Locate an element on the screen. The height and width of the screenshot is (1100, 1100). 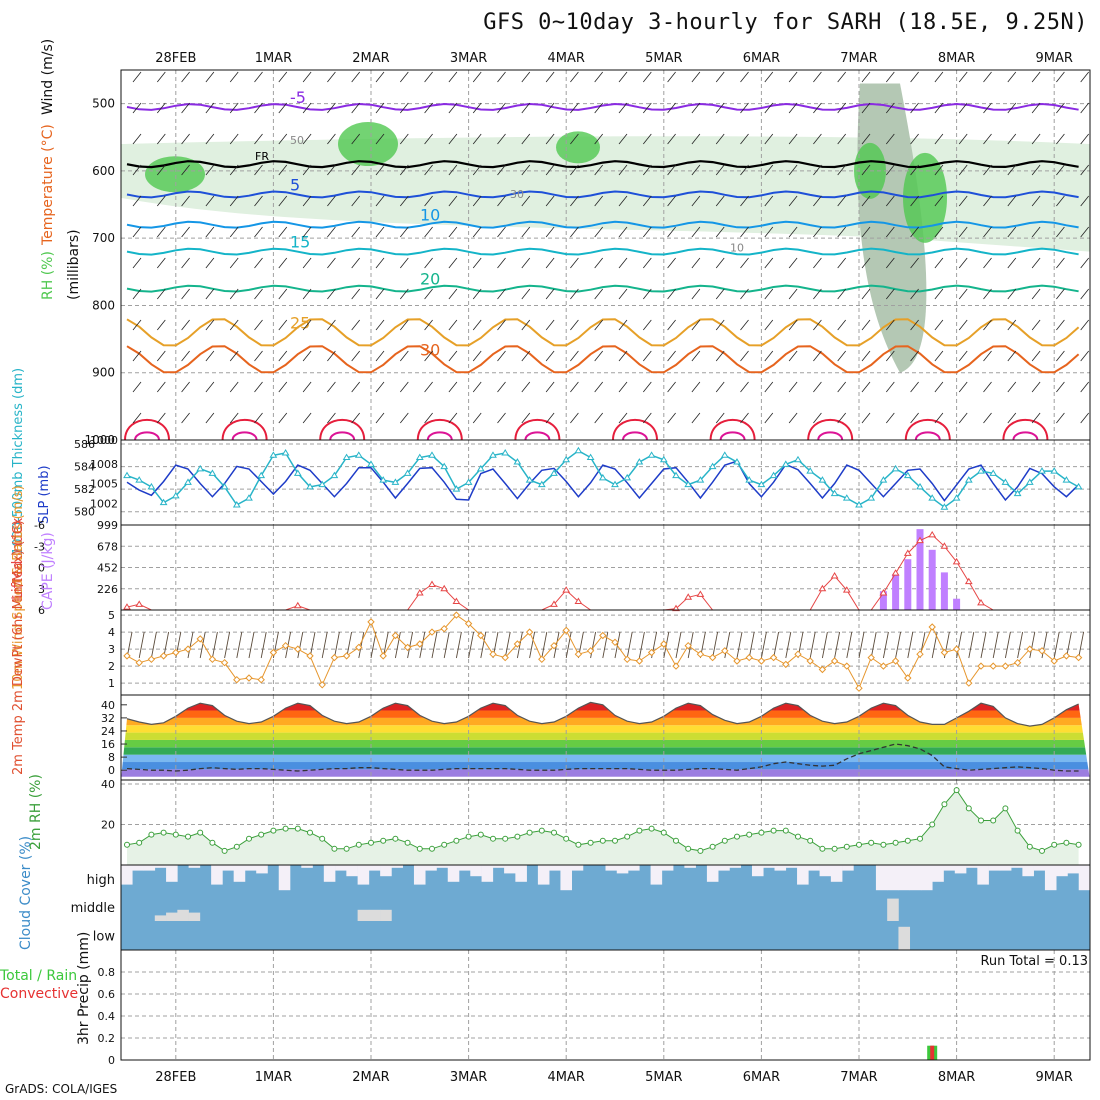
pressure-tick-label: 900 is located at coordinates (103, 373).